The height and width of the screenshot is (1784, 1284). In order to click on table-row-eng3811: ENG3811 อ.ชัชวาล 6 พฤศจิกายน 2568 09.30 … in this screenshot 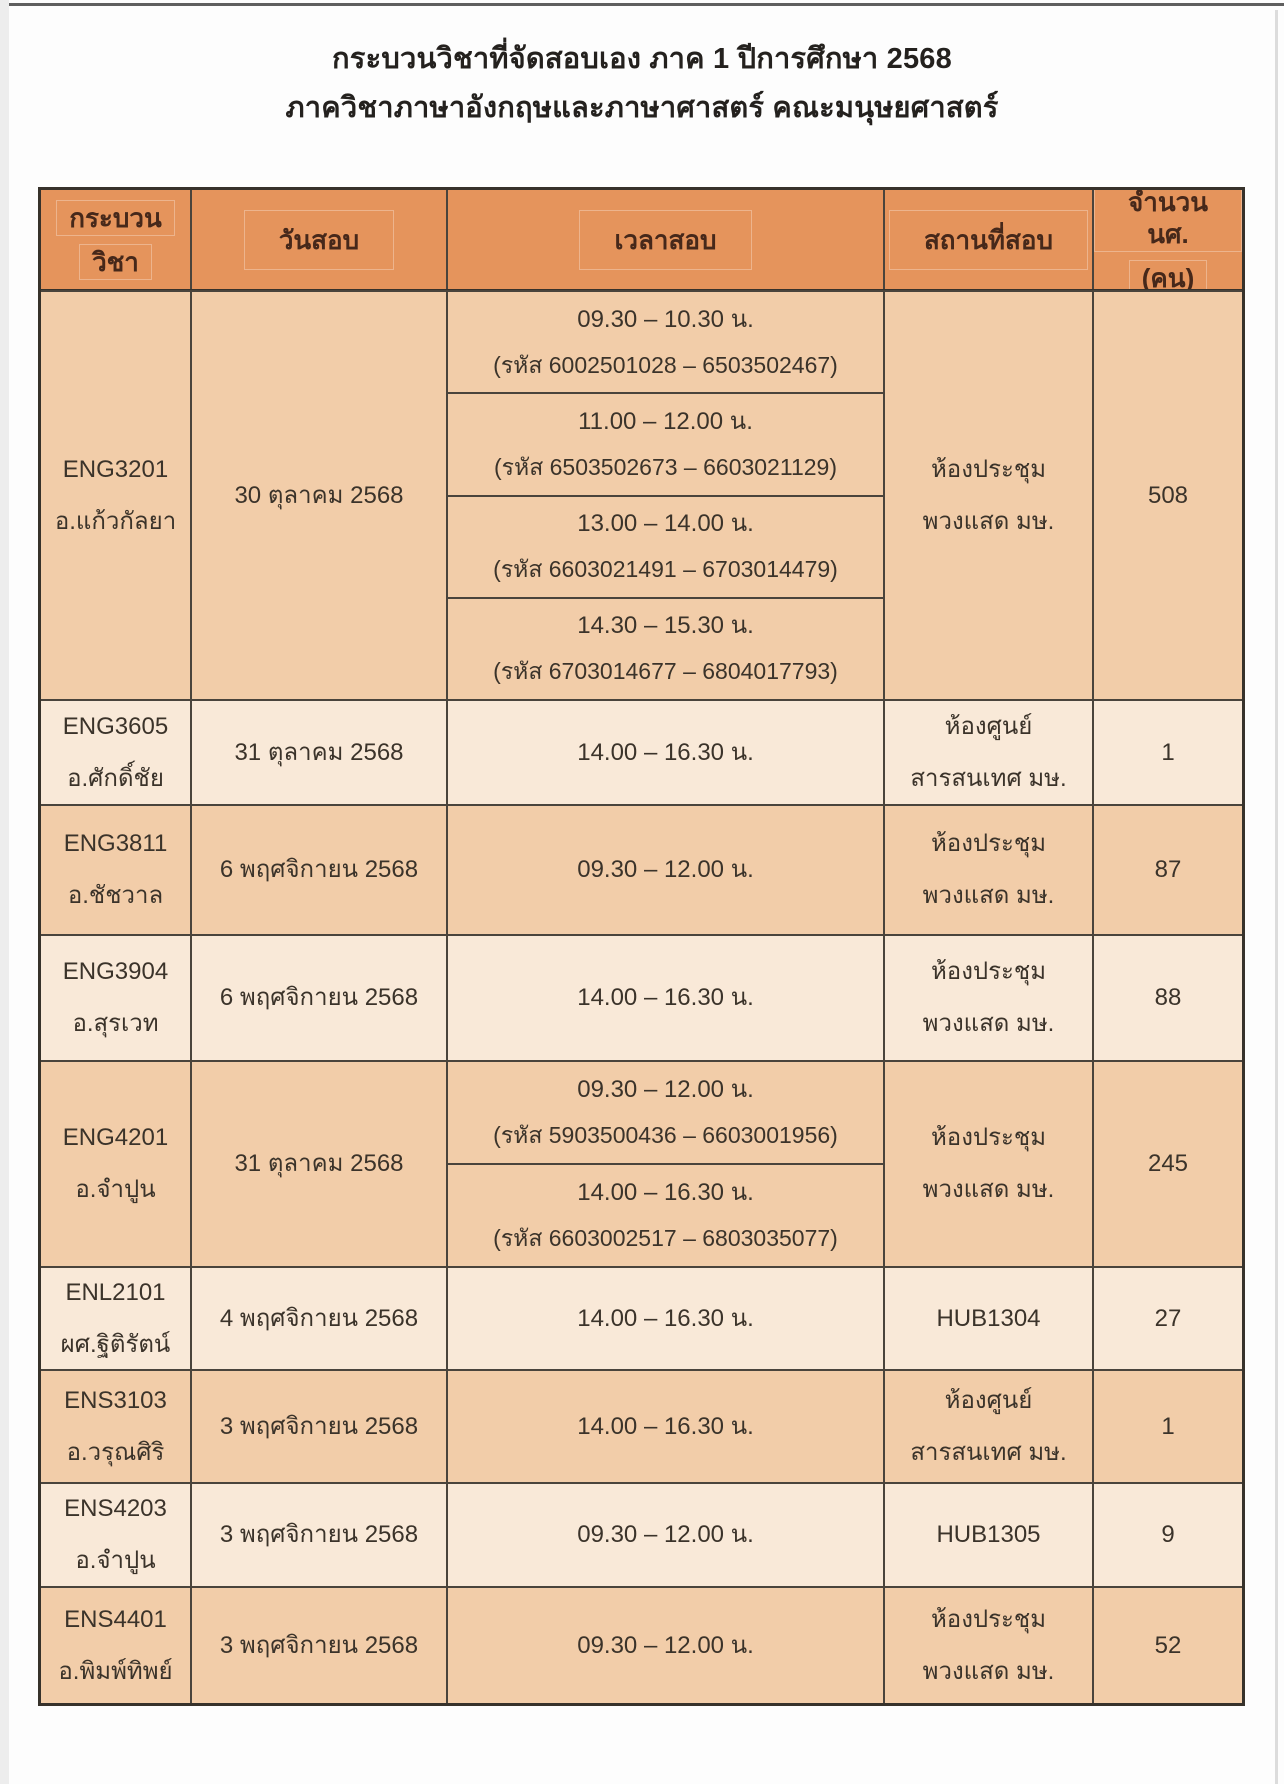, I will do `click(641, 869)`.